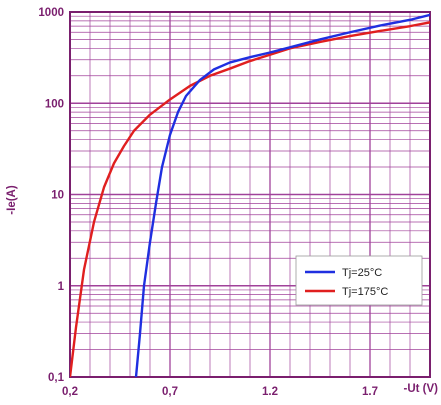 The image size is (441, 405). What do you see at coordinates (61, 287) in the screenshot?
I see `y-tick-label: 1` at bounding box center [61, 287].